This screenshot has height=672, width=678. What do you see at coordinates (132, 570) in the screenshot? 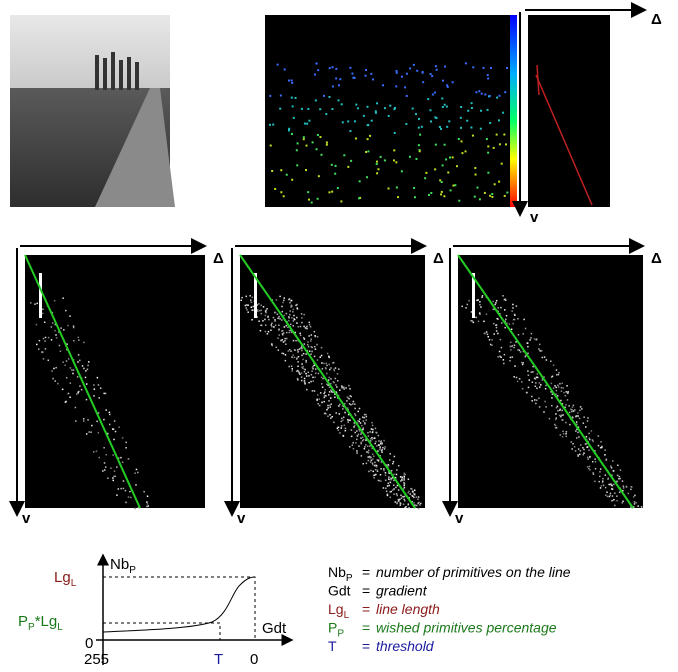
I see `sub: P` at bounding box center [132, 570].